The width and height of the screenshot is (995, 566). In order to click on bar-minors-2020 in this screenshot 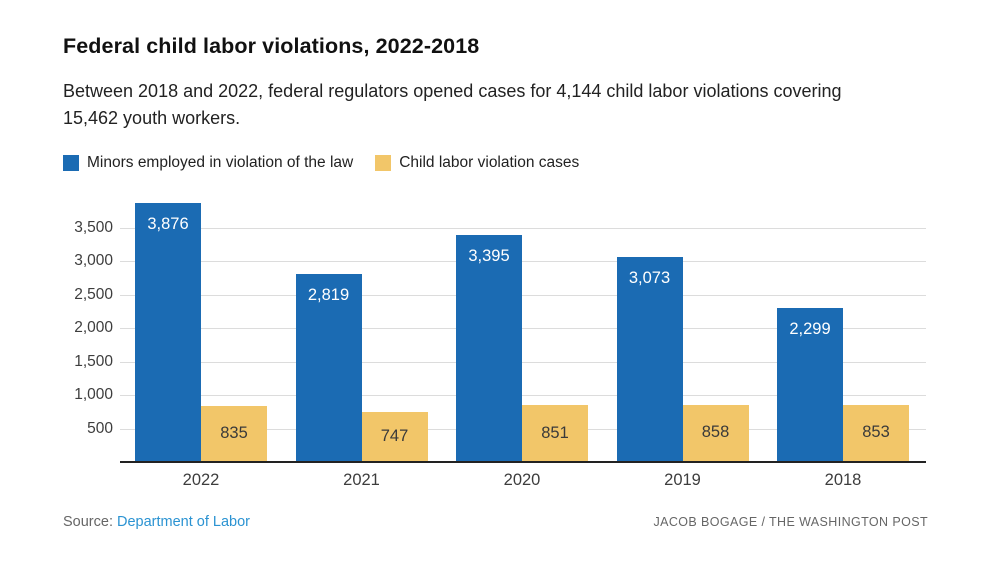, I will do `click(489, 348)`.